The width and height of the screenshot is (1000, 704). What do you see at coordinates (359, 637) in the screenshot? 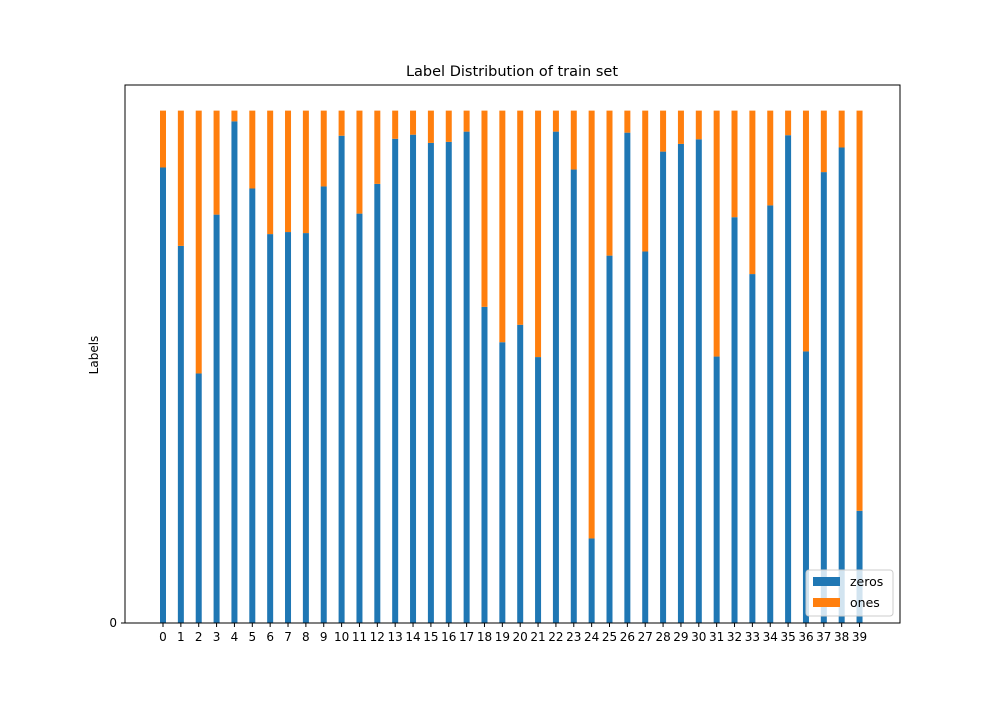
I see `x-tick-label: 11` at bounding box center [359, 637].